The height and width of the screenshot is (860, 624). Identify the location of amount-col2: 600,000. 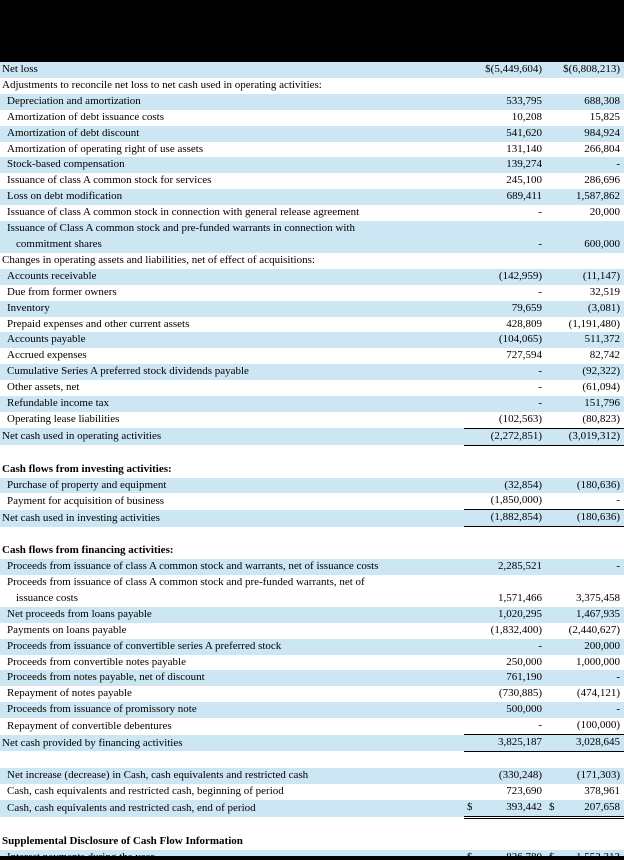
(585, 237).